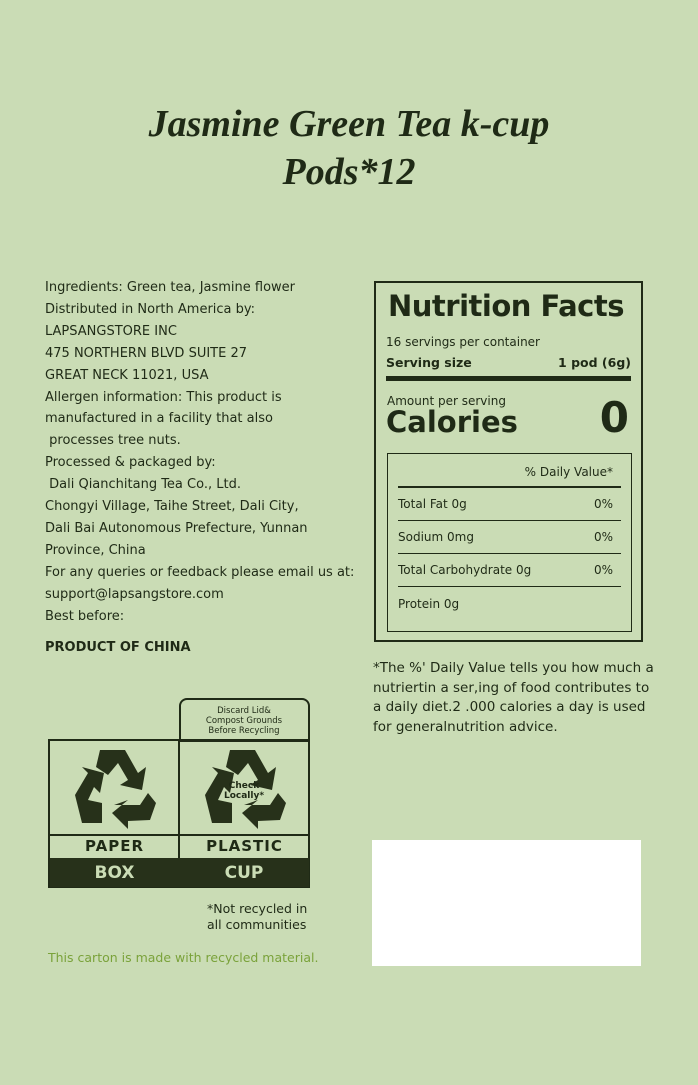  Describe the element at coordinates (257, 916) in the screenshot. I see `not-recycled-note: *Not recycled in all communities` at that location.